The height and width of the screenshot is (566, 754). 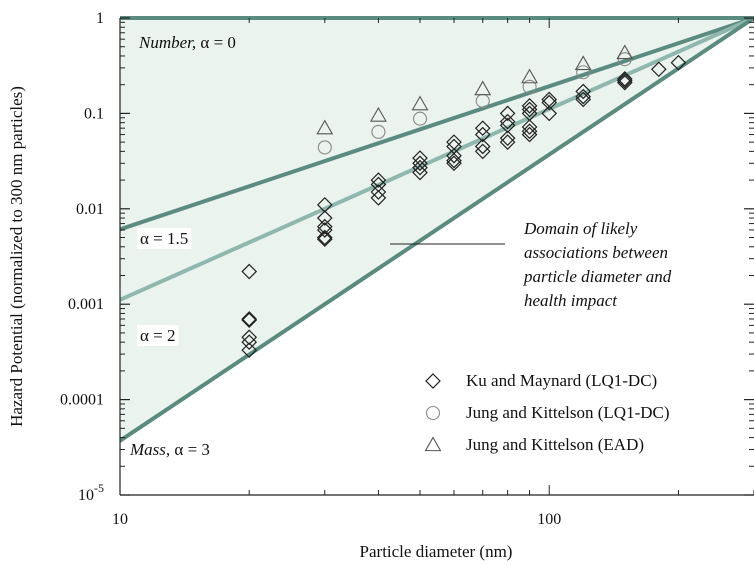 What do you see at coordinates (82, 400) in the screenshot?
I see `y-tick-label: 0.0001` at bounding box center [82, 400].